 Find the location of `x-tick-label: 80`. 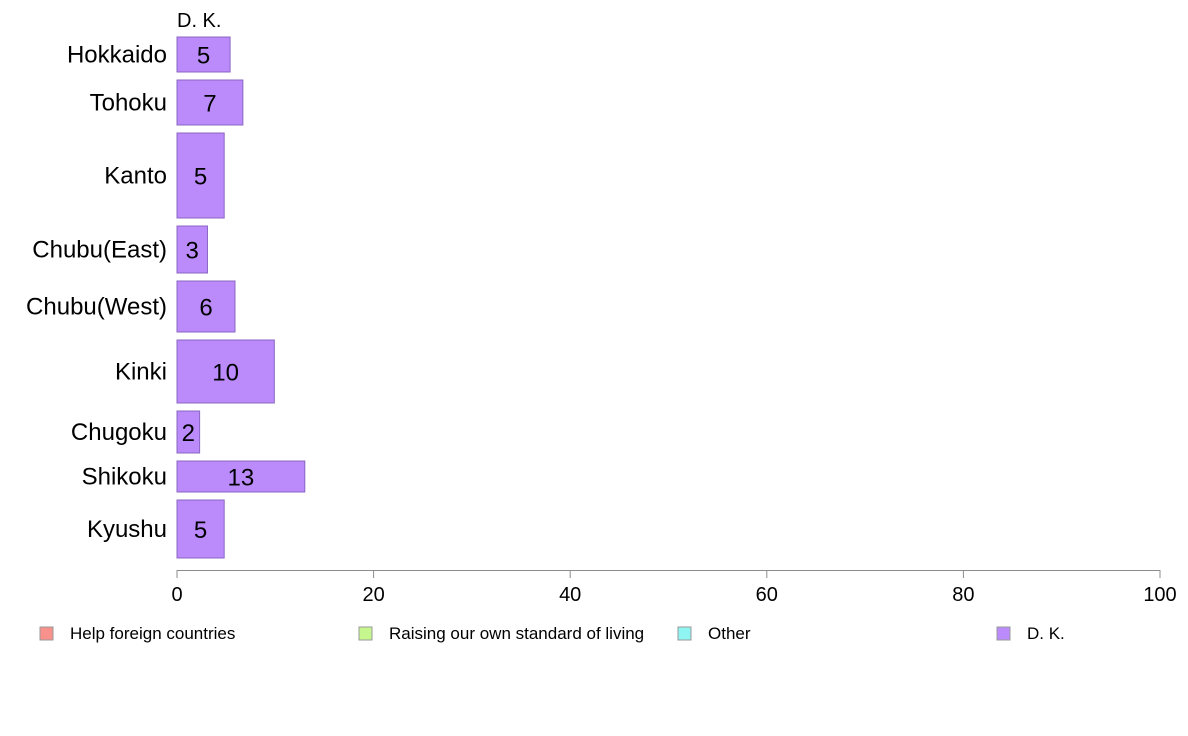

x-tick-label: 80 is located at coordinates (963, 595).